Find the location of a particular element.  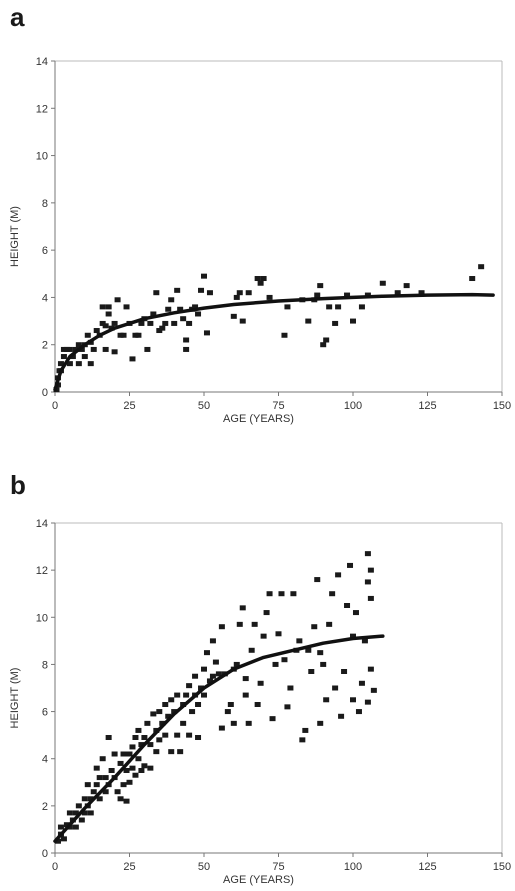

x-tick-label-b: 25 is located at coordinates (129, 867).